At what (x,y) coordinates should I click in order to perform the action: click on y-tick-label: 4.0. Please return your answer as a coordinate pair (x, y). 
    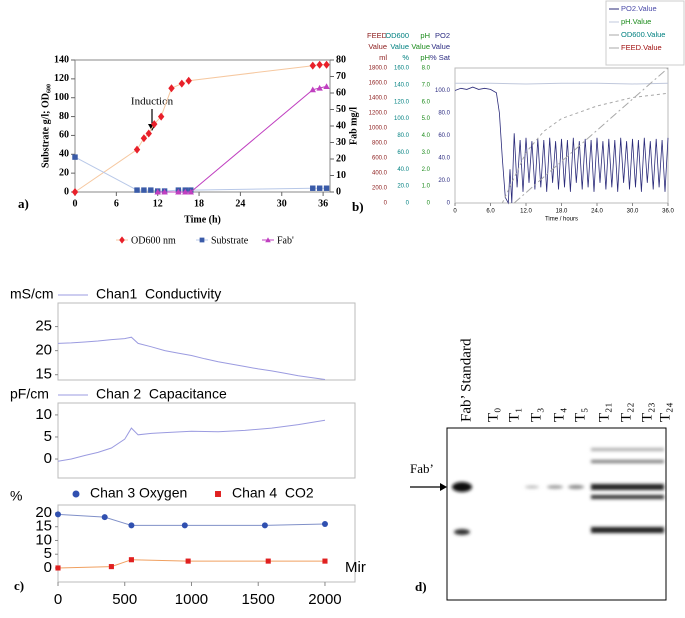
    Looking at the image, I should click on (426, 136).